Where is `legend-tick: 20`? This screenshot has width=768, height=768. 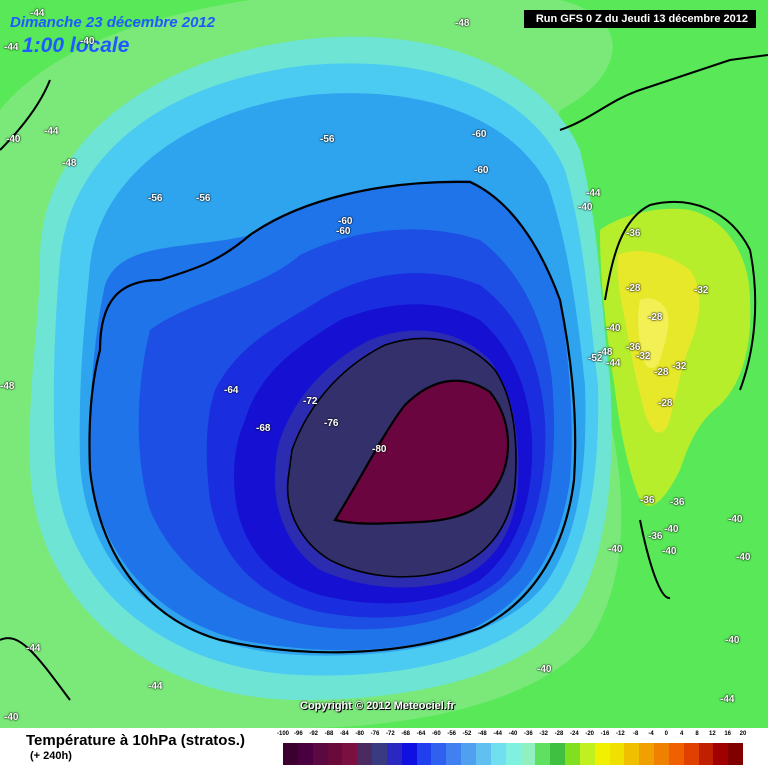
legend-tick: 20 is located at coordinates (743, 734).